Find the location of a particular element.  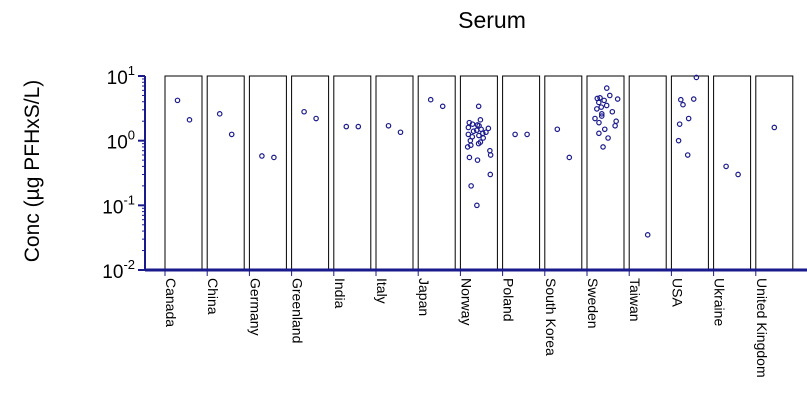

panel-united-kingdom is located at coordinates (774, 173).